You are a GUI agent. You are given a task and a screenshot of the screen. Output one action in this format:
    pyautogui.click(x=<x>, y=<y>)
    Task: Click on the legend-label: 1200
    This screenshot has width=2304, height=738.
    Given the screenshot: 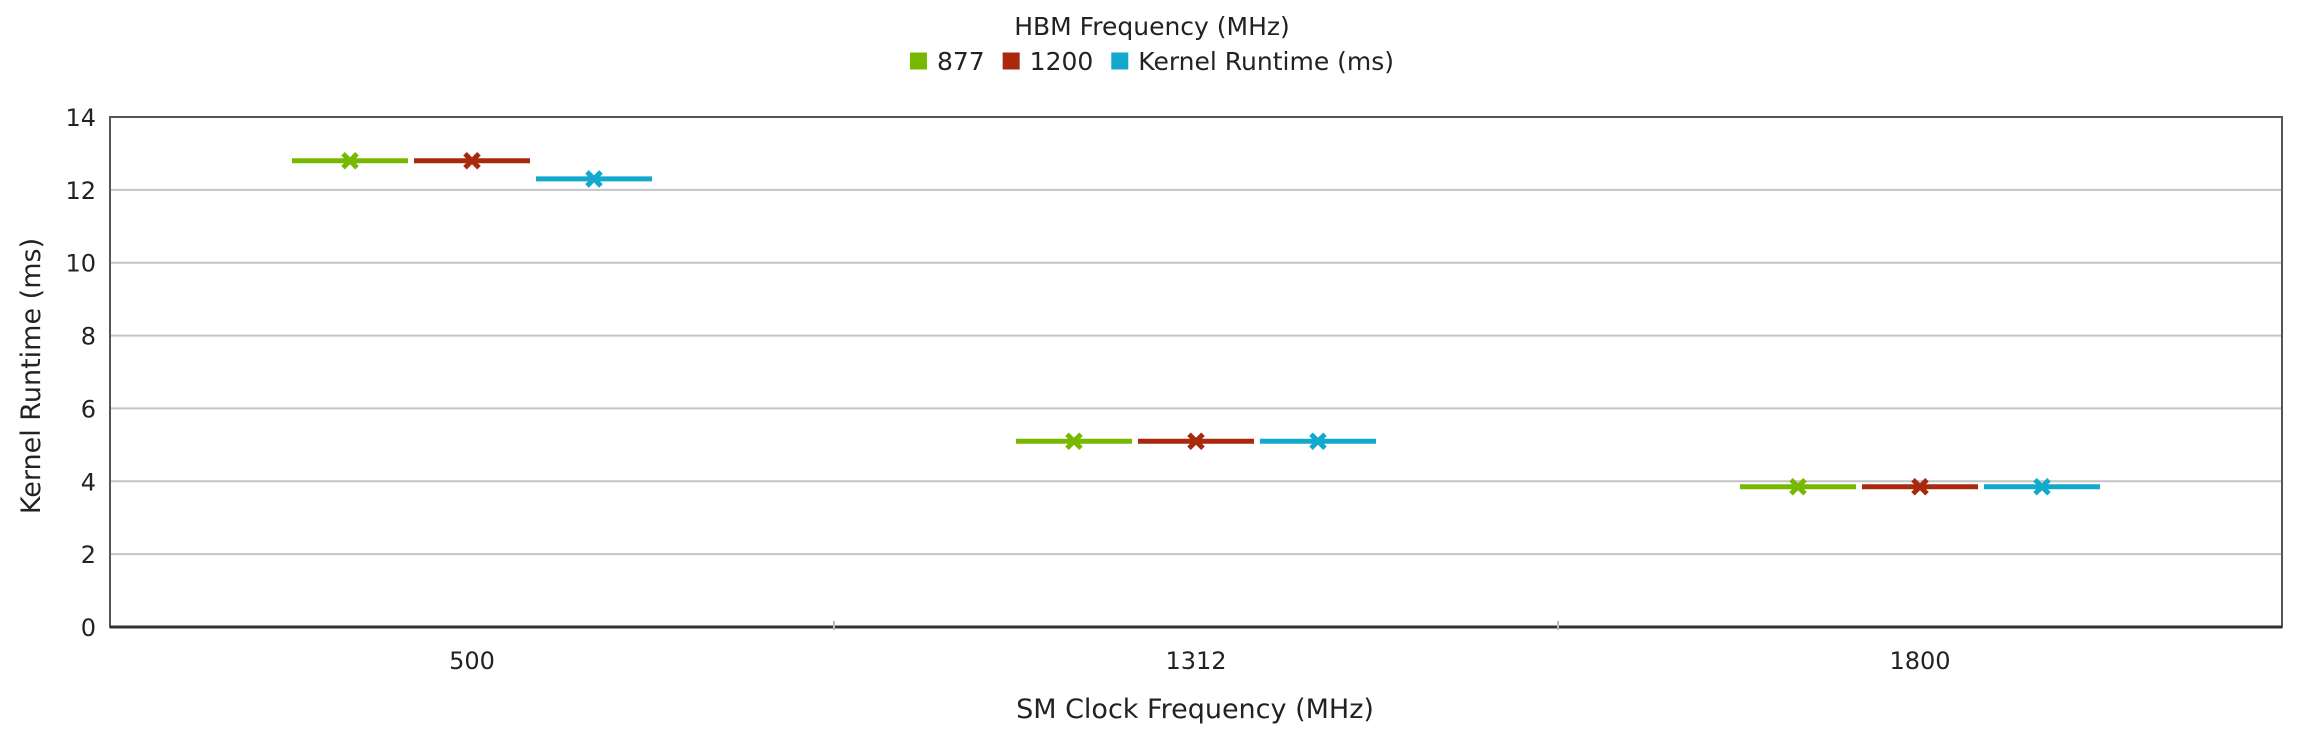 What is the action you would take?
    pyautogui.click(x=1062, y=61)
    